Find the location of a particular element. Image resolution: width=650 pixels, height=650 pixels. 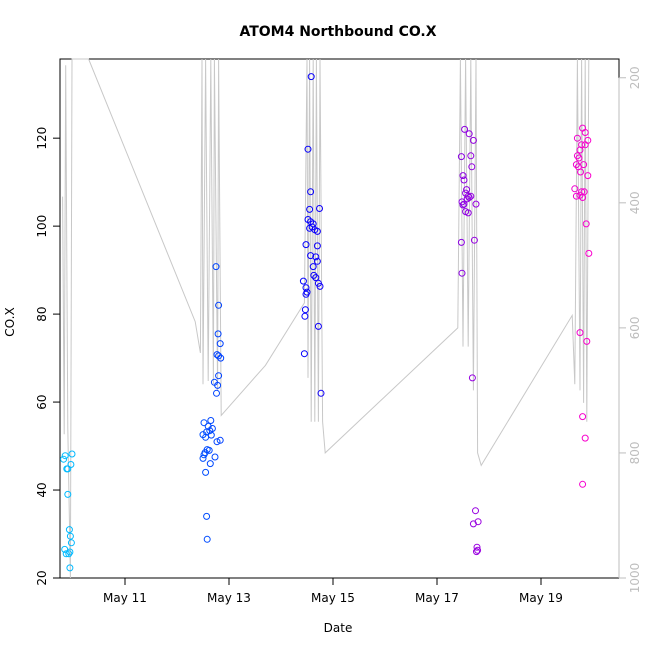

x-tick-label: May 17 is located at coordinates (437, 598).